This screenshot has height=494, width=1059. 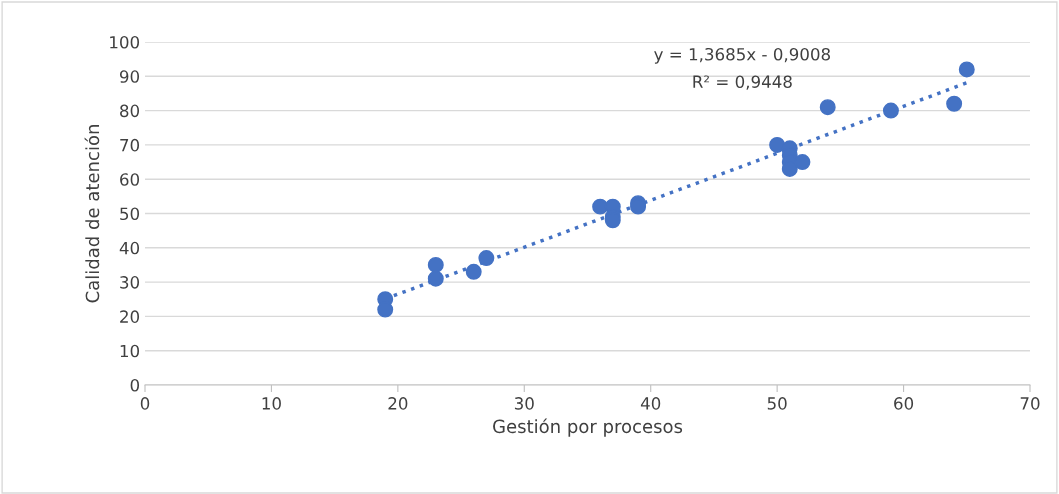 I want to click on y-tick-label: 0, so click(x=135, y=385).